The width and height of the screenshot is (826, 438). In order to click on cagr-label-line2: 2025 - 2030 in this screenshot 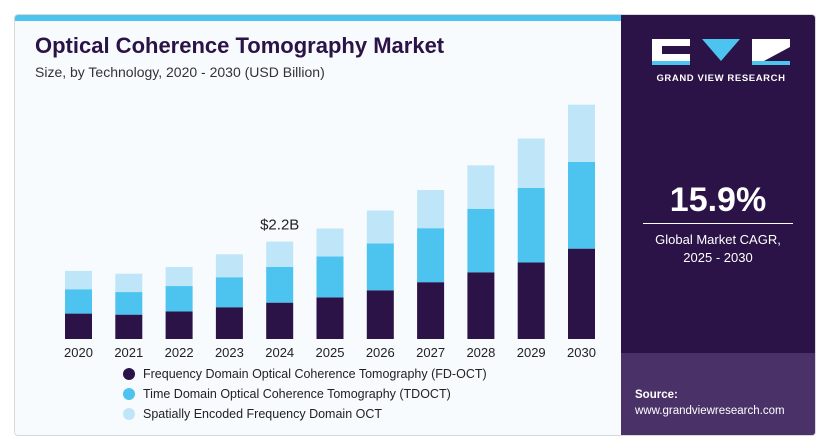, I will do `click(718, 257)`.